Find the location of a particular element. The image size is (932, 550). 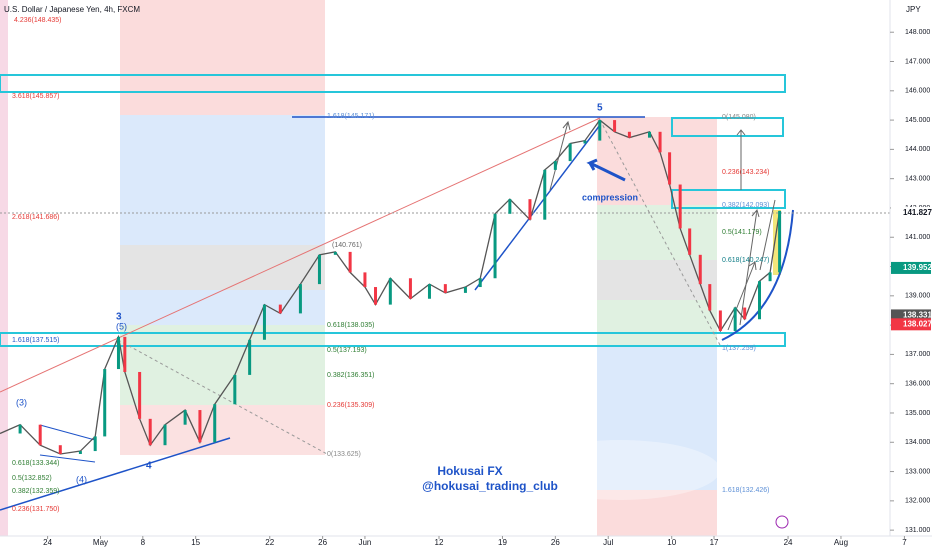

x-tick-label: Jul is located at coordinates (608, 542).